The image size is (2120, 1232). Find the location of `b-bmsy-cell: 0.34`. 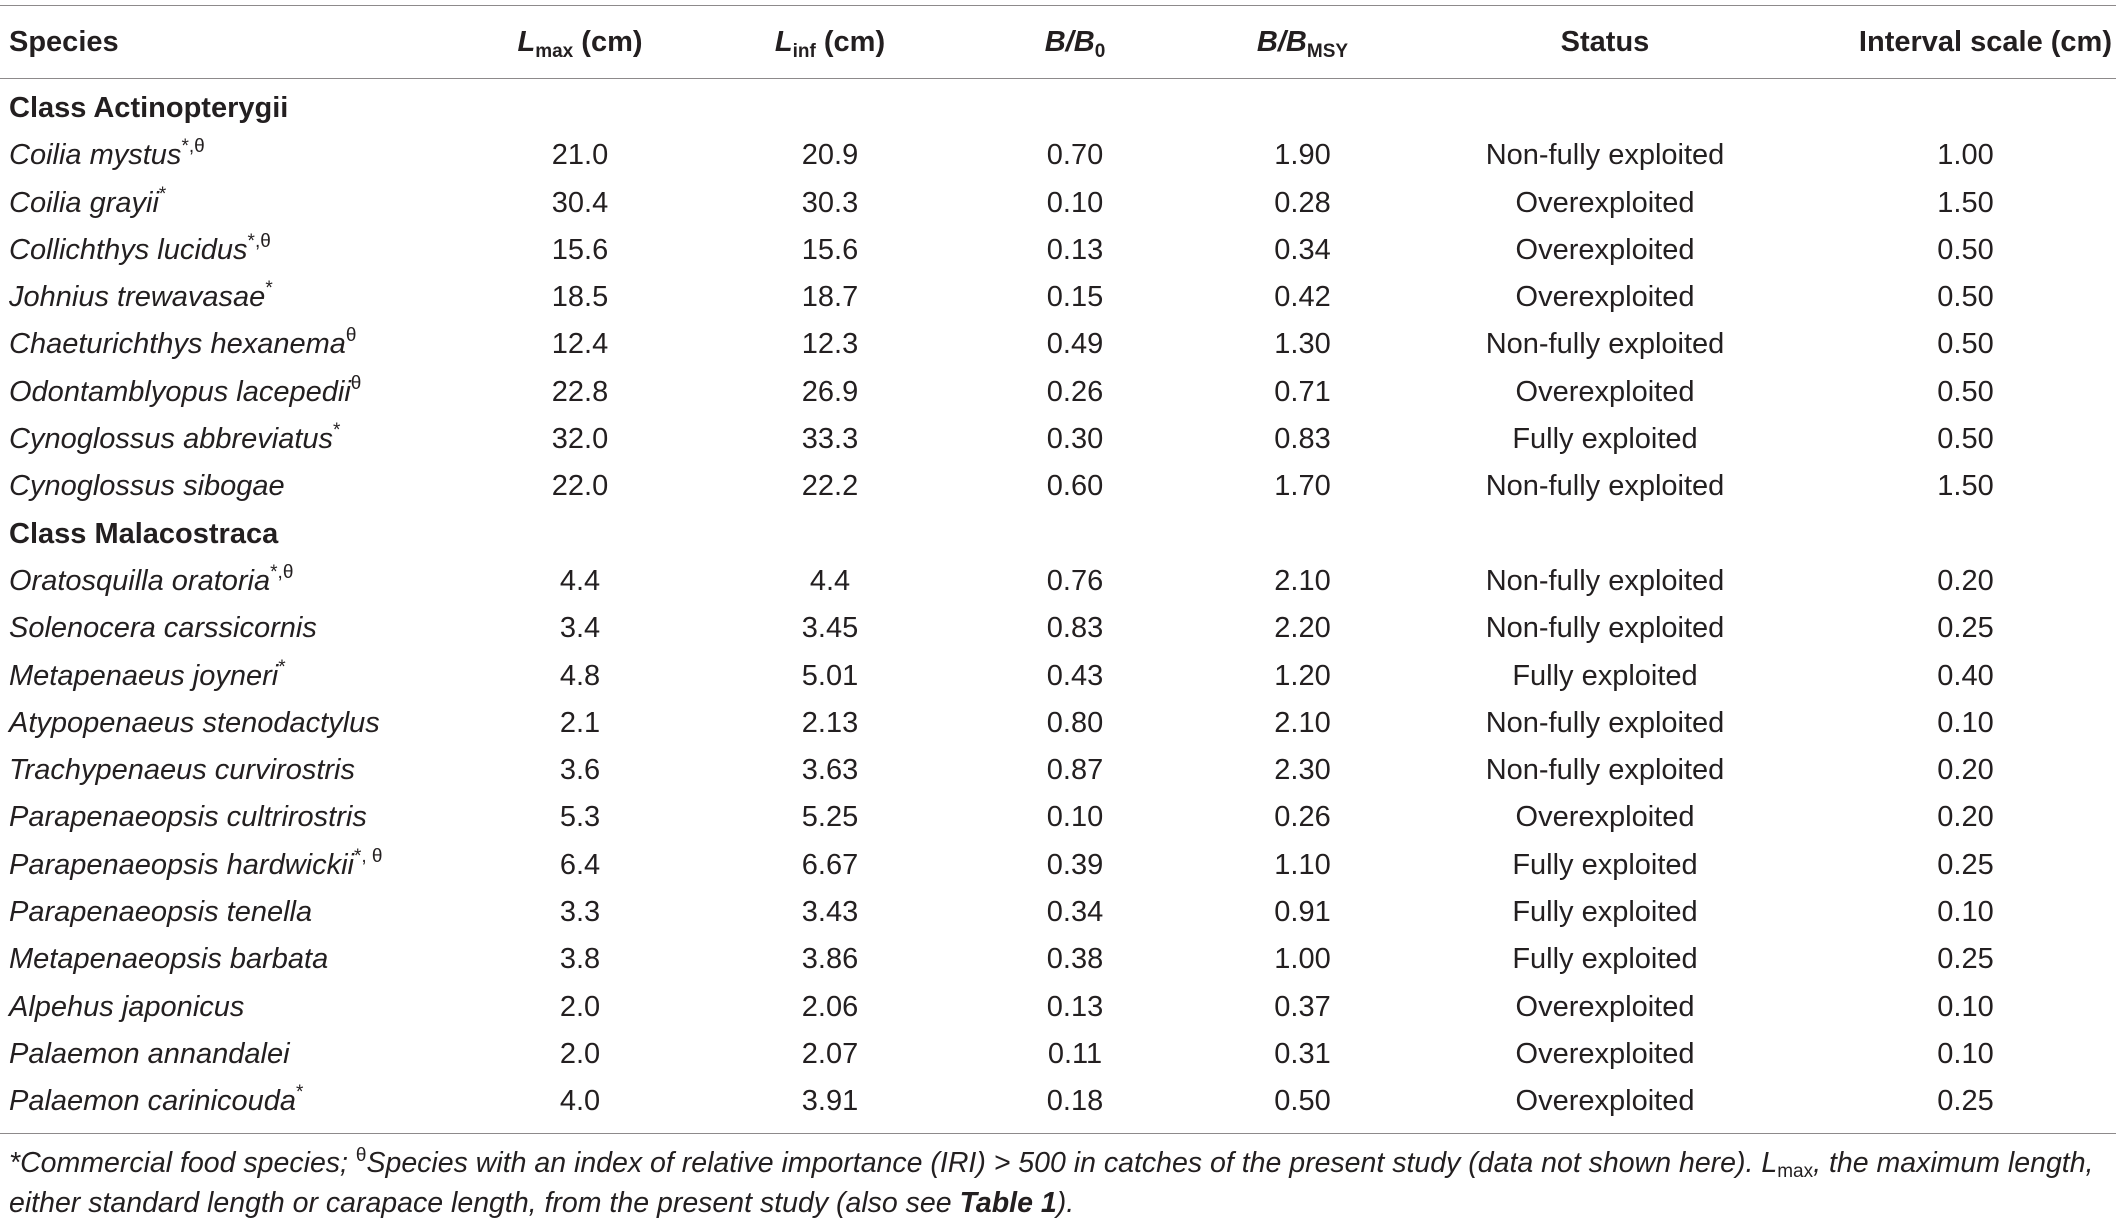

b-bmsy-cell: 0.34 is located at coordinates (1302, 249).